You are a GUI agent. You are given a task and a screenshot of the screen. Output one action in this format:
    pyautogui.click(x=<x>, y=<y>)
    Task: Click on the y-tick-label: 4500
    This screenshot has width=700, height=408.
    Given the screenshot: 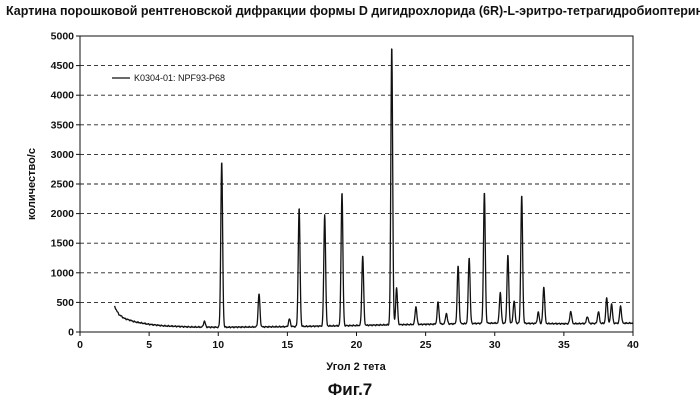 What is the action you would take?
    pyautogui.click(x=63, y=66)
    